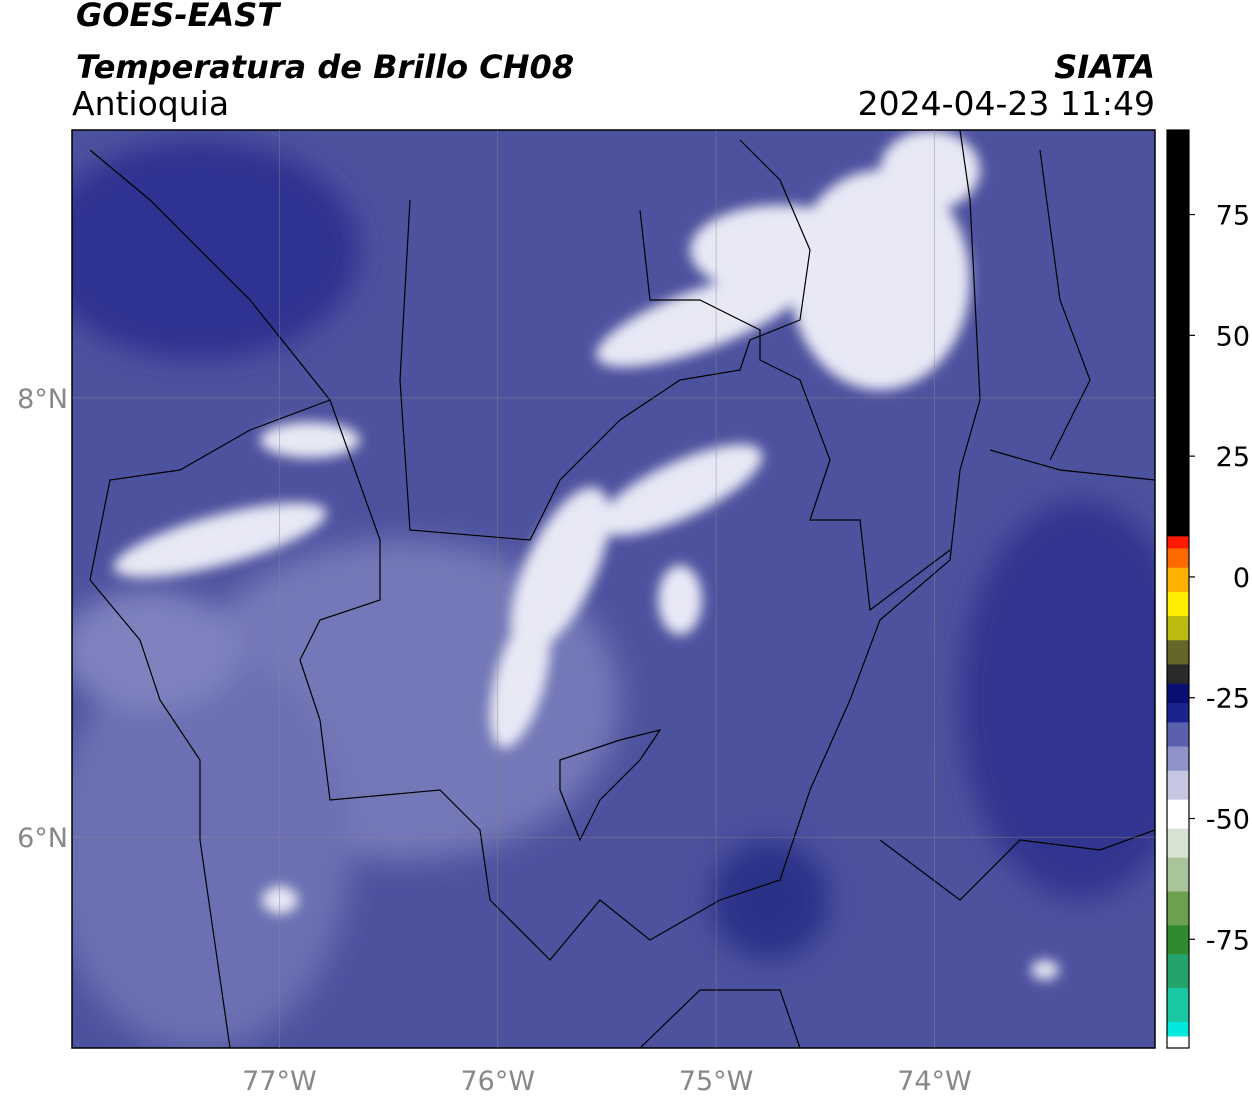  I want to click on colorbar-frame, so click(1178, 589).